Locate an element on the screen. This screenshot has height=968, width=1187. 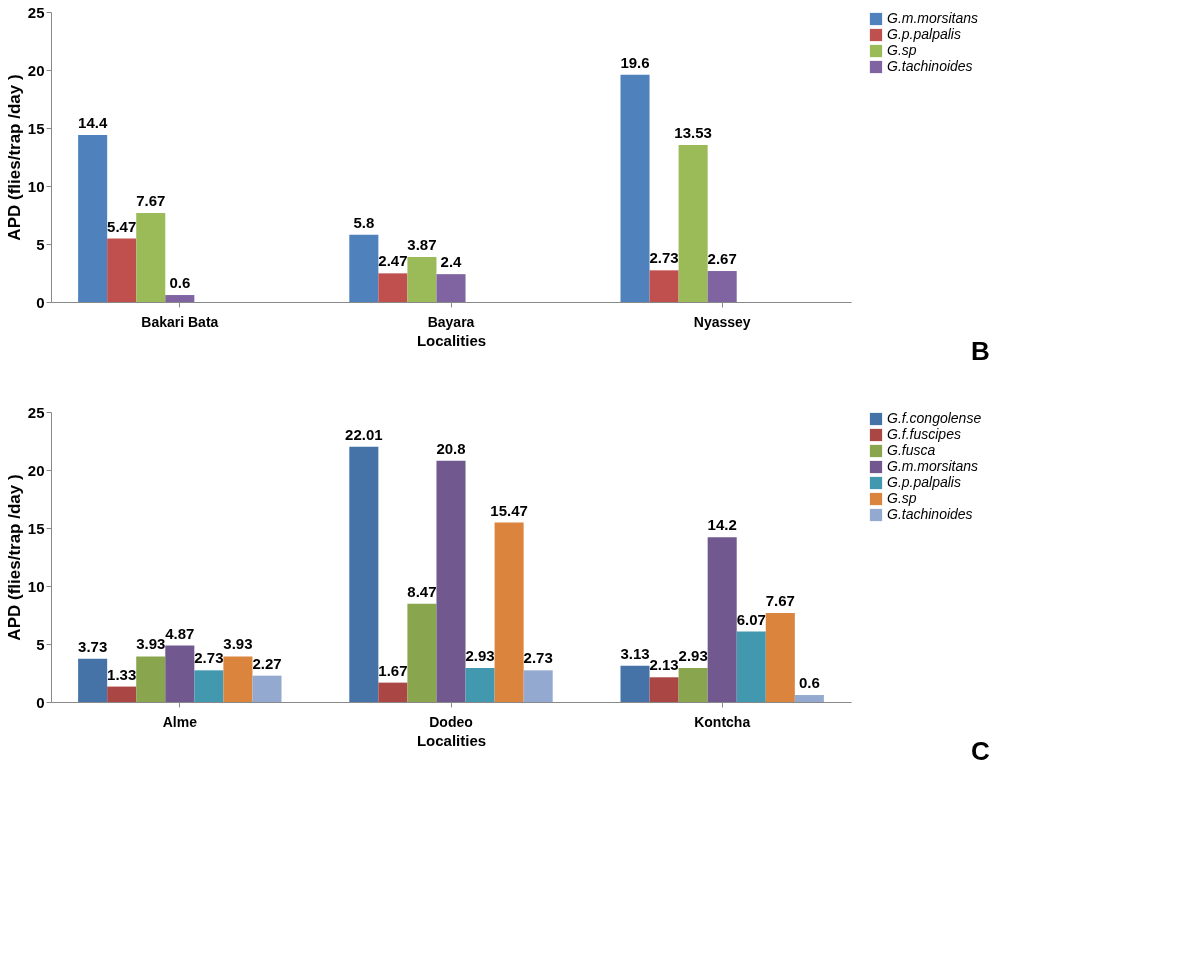
data-label: 5.8 is located at coordinates (364, 222).